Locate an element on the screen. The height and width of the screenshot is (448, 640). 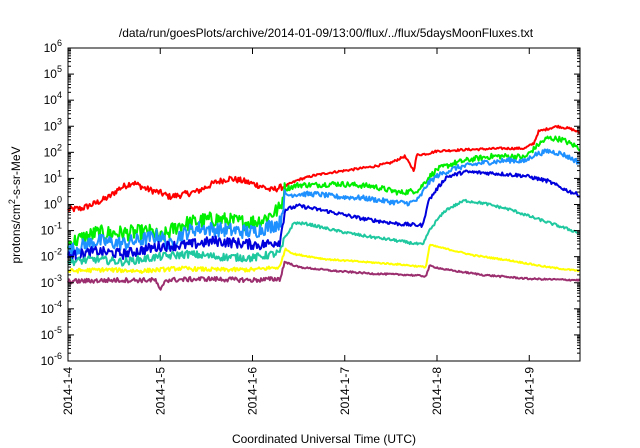
x-tick-label: 2014-1-9 is located at coordinates (529, 391).